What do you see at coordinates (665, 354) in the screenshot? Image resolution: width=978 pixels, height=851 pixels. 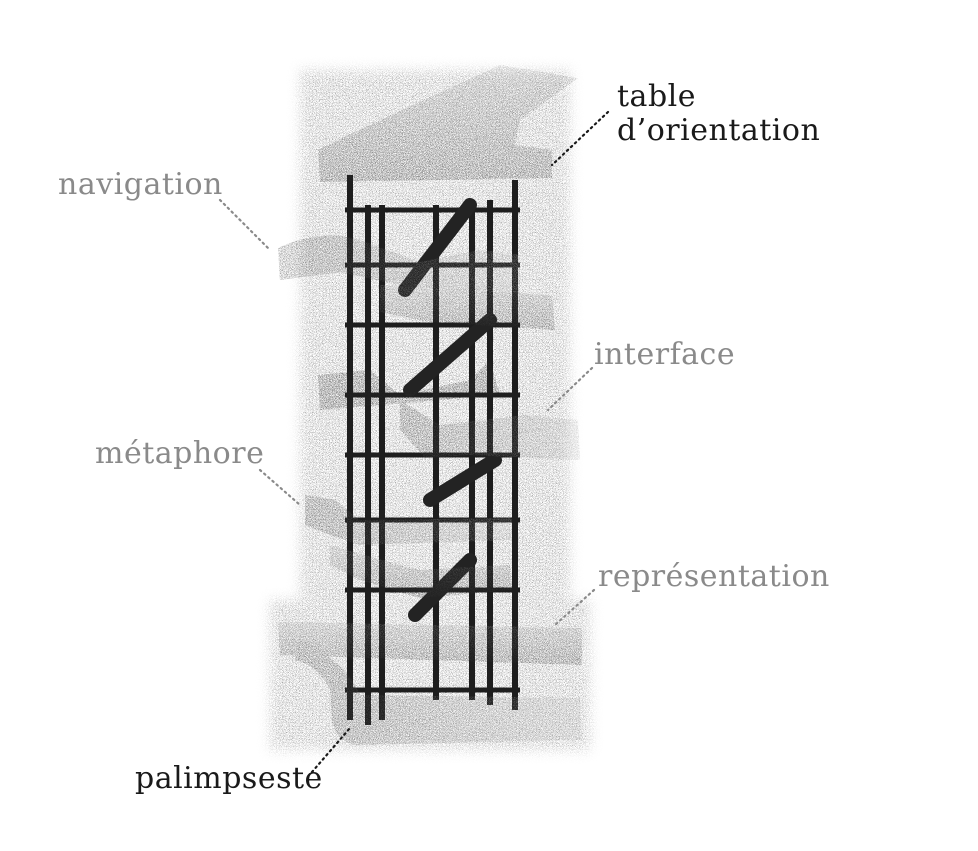 I see `label-interface: interface` at bounding box center [665, 354].